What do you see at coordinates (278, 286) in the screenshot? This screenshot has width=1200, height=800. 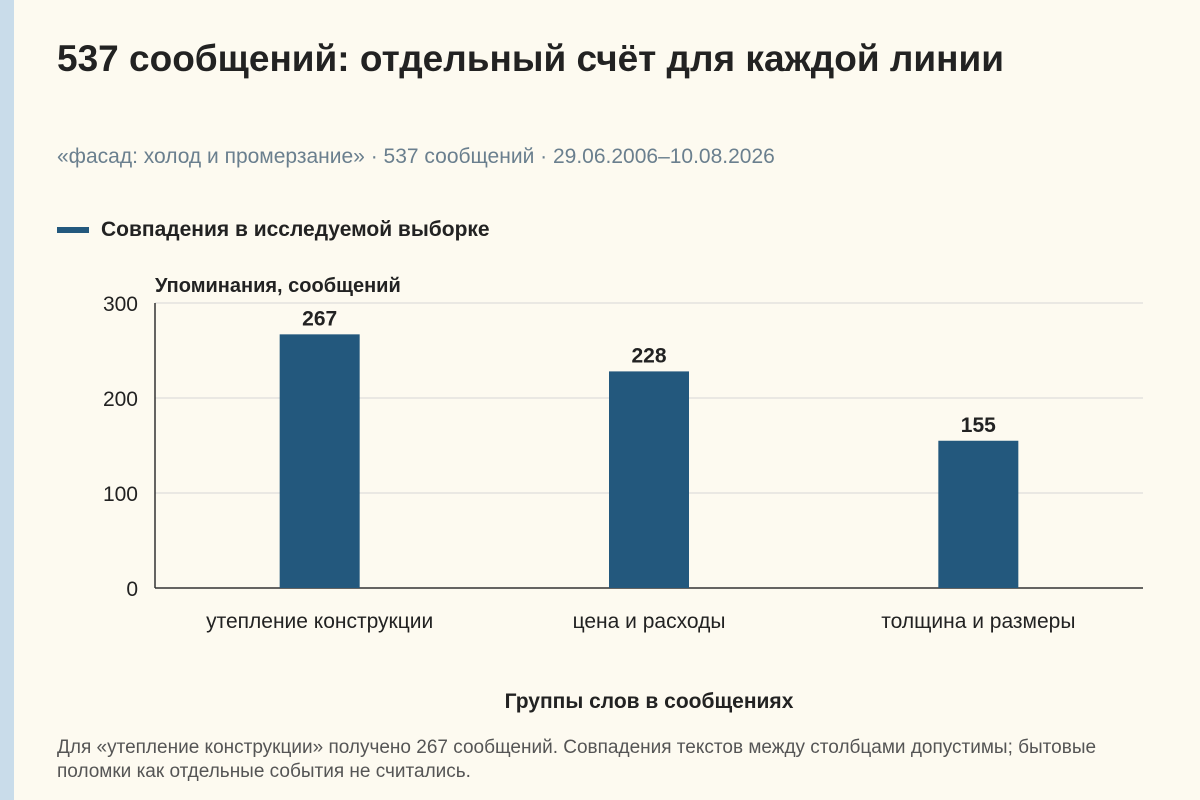 I see `y-axis-label: Упоминания, сообщений` at bounding box center [278, 286].